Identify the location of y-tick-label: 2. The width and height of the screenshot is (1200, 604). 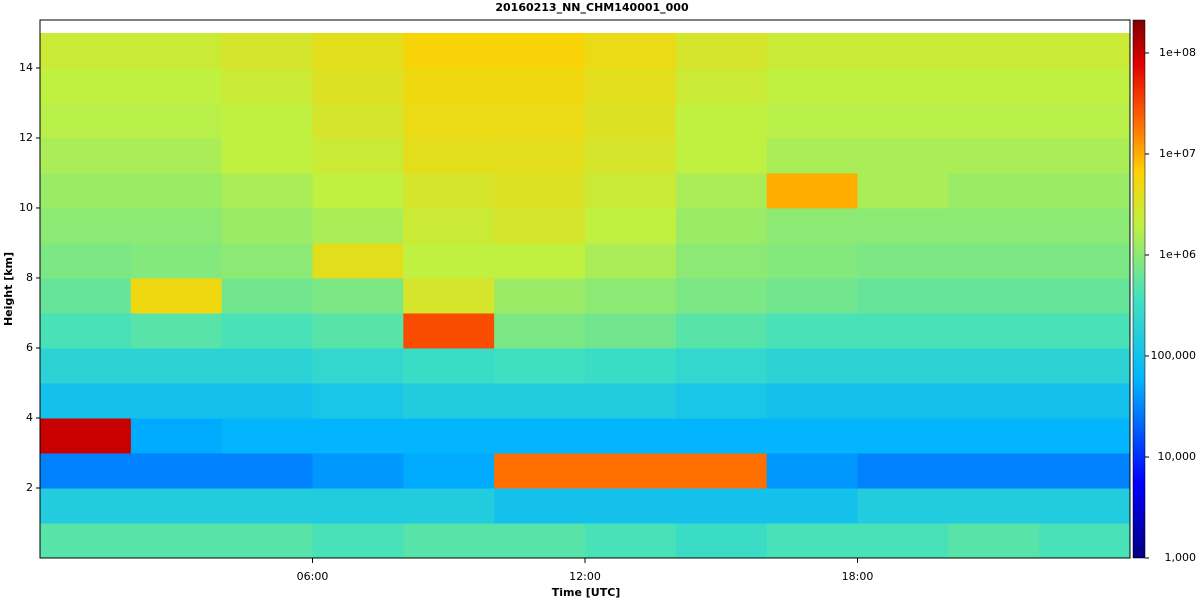
(29, 487).